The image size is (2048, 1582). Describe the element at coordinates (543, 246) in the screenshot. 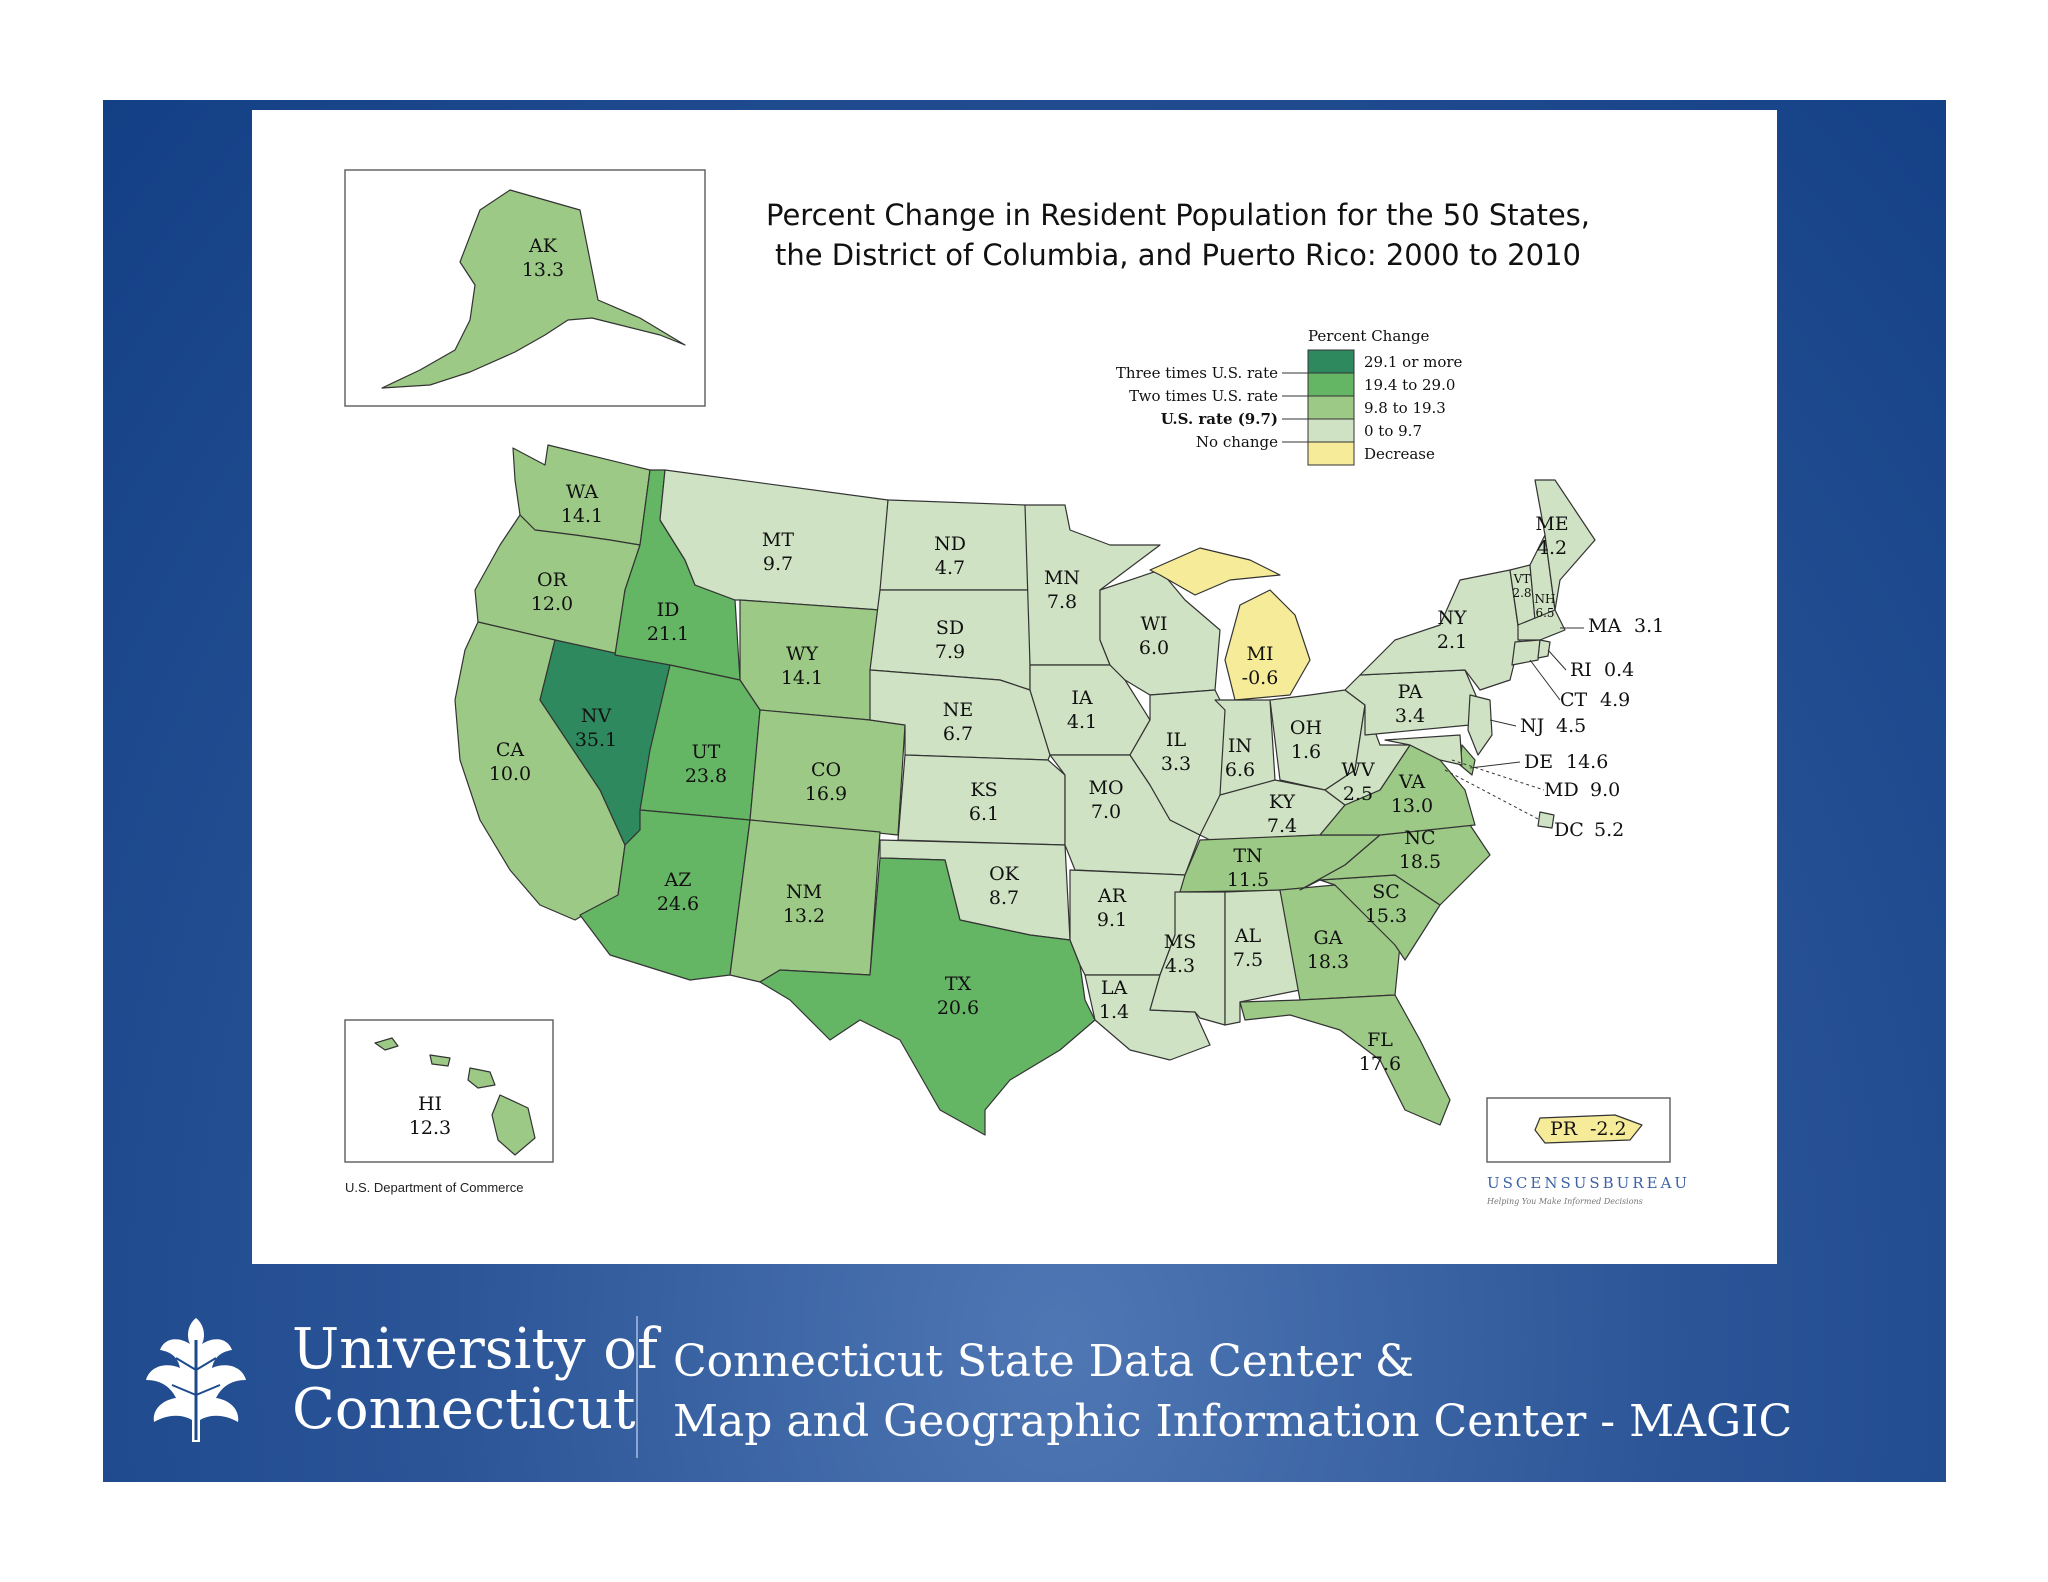

I see `label-AK-abbr: AK` at that location.